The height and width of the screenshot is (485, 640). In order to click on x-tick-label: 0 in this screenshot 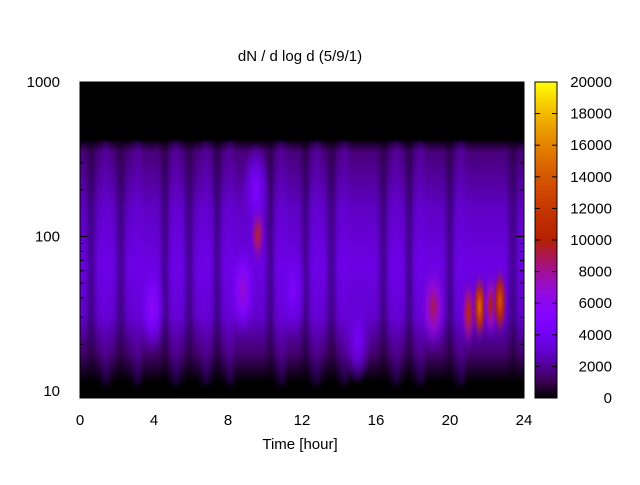, I will do `click(80, 420)`.